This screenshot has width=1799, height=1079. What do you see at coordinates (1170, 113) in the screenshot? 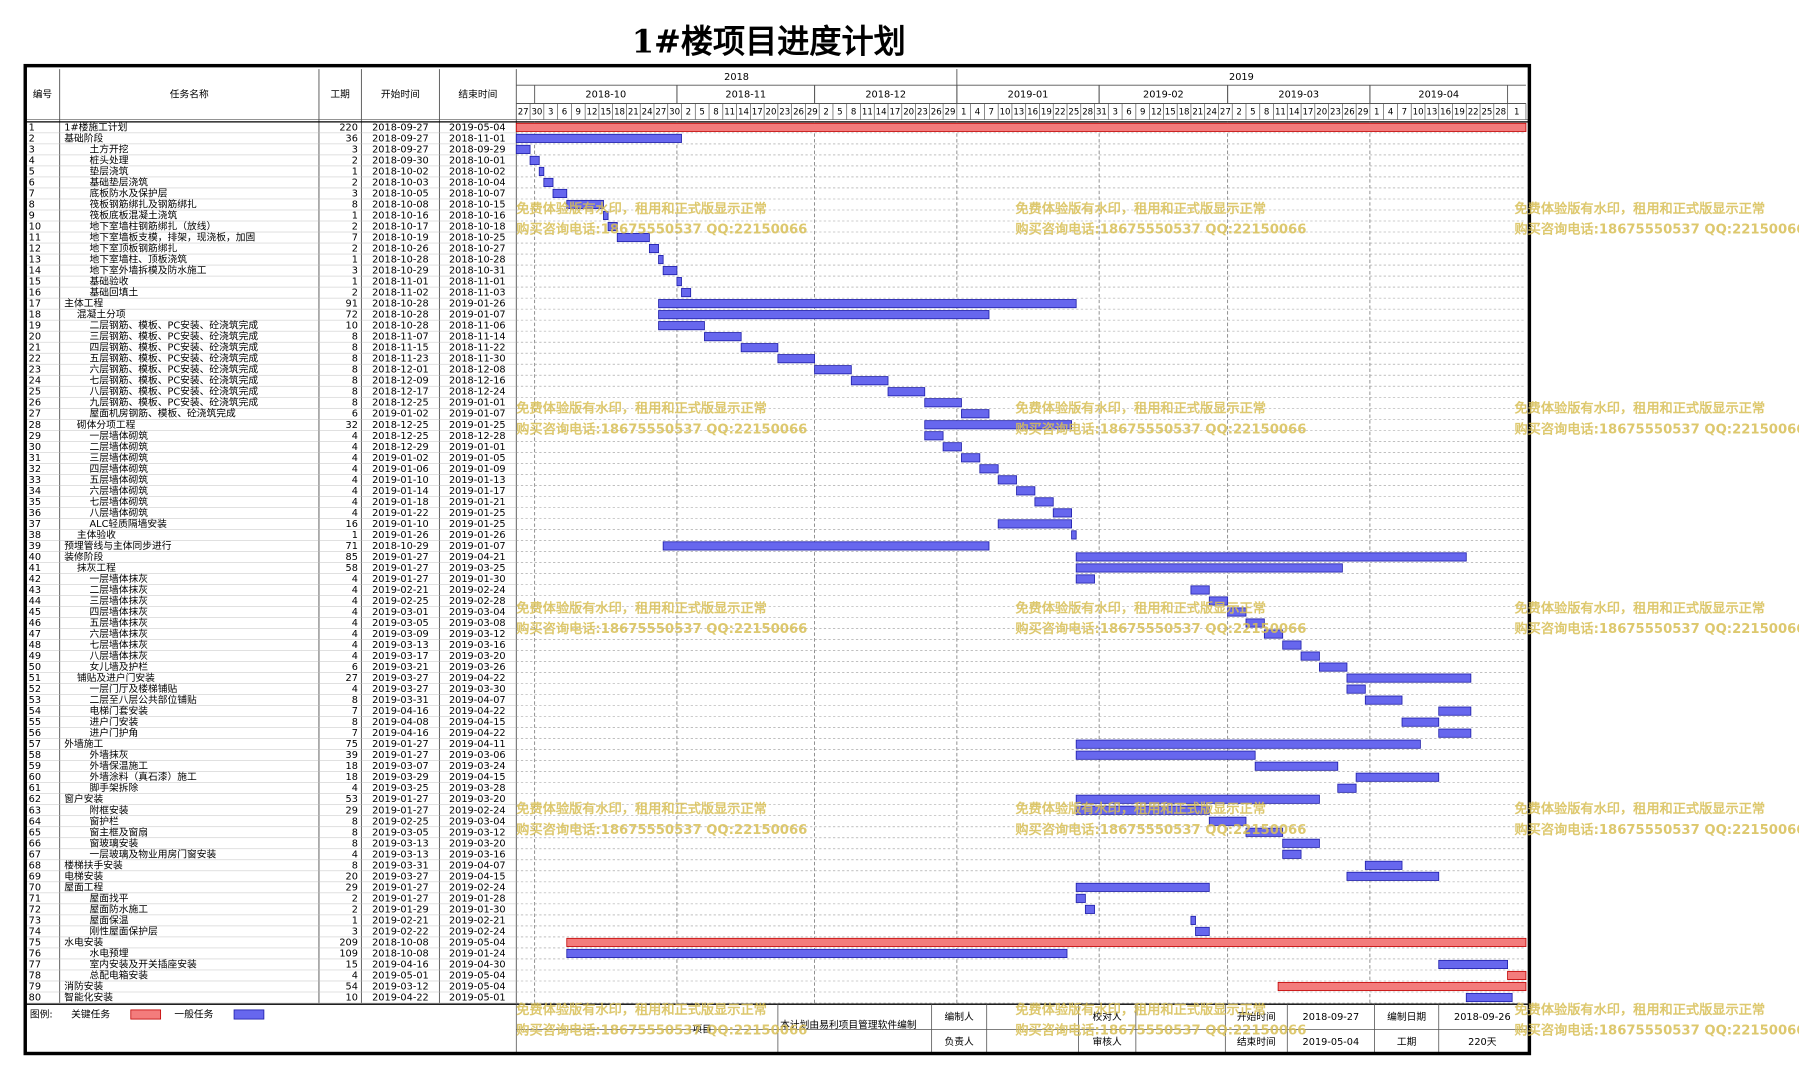
I see `day-label: 15` at bounding box center [1170, 113].